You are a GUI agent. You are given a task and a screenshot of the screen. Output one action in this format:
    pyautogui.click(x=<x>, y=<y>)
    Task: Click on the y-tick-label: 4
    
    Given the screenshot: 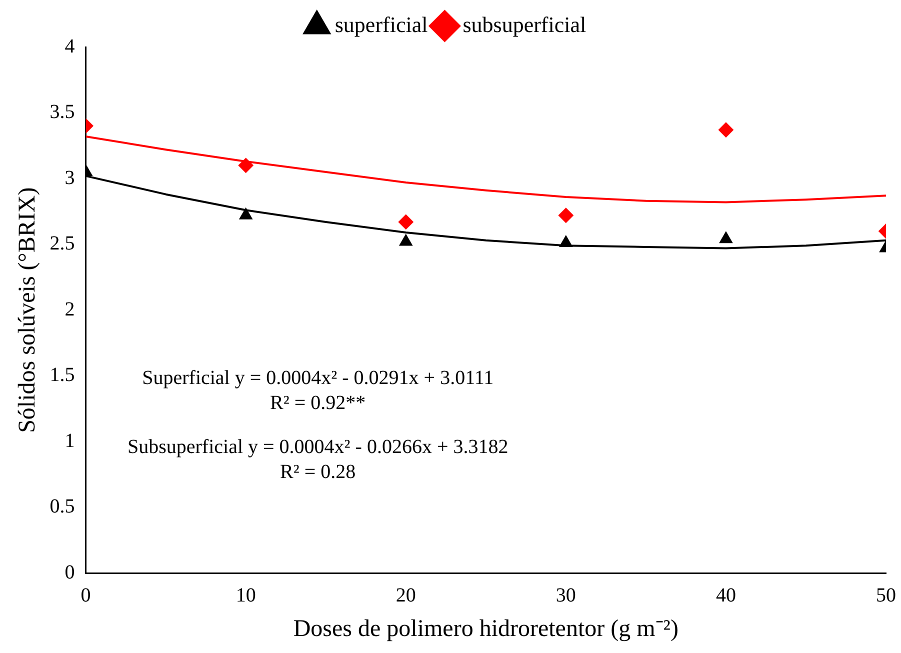 What is the action you would take?
    pyautogui.click(x=69, y=46)
    